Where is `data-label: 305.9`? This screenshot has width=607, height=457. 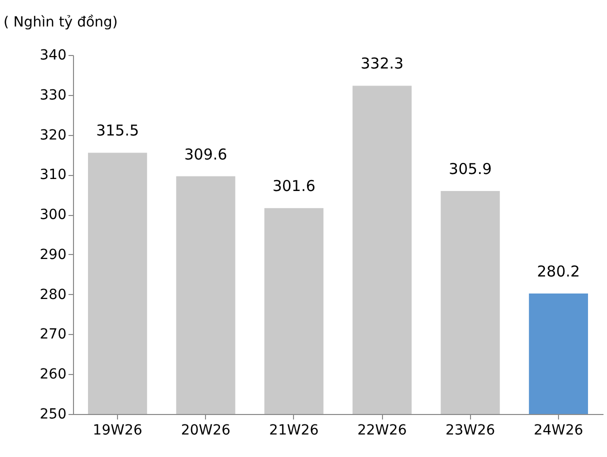 data-label: 305.9 is located at coordinates (470, 169).